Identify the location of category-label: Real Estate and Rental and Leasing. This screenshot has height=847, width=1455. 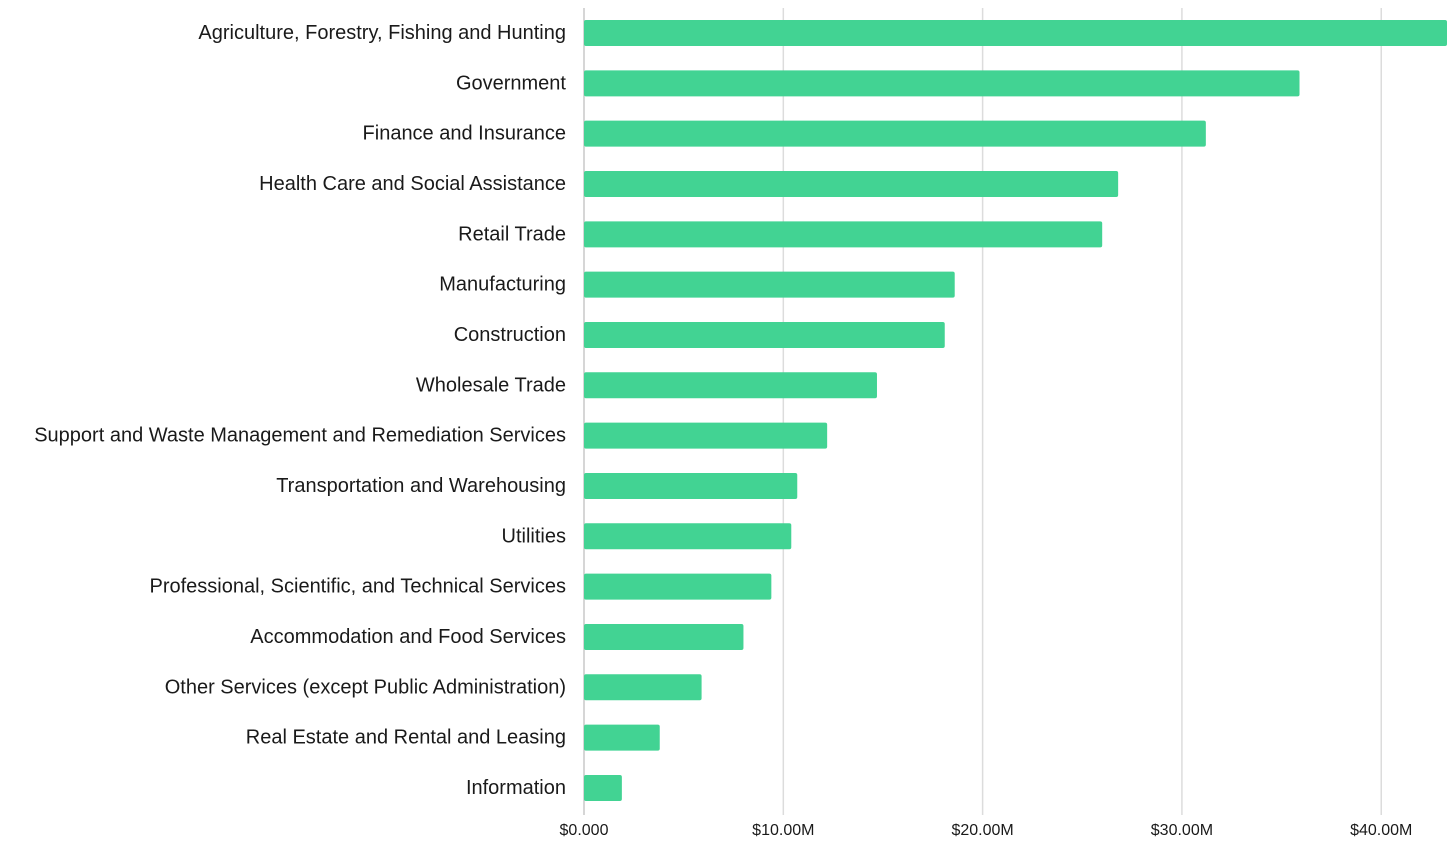
(406, 738).